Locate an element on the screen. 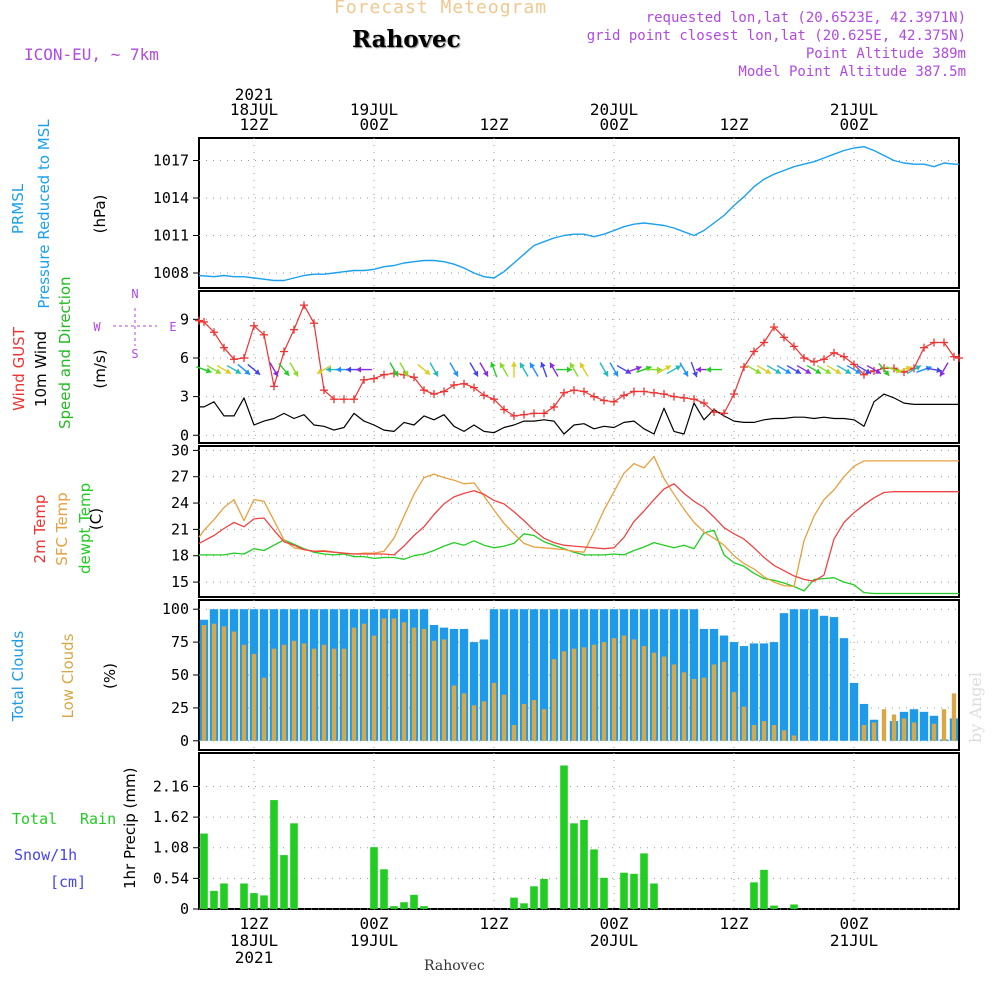 The height and width of the screenshot is (1000, 1000). bottom-time-label: 18JUL is located at coordinates (254, 940).